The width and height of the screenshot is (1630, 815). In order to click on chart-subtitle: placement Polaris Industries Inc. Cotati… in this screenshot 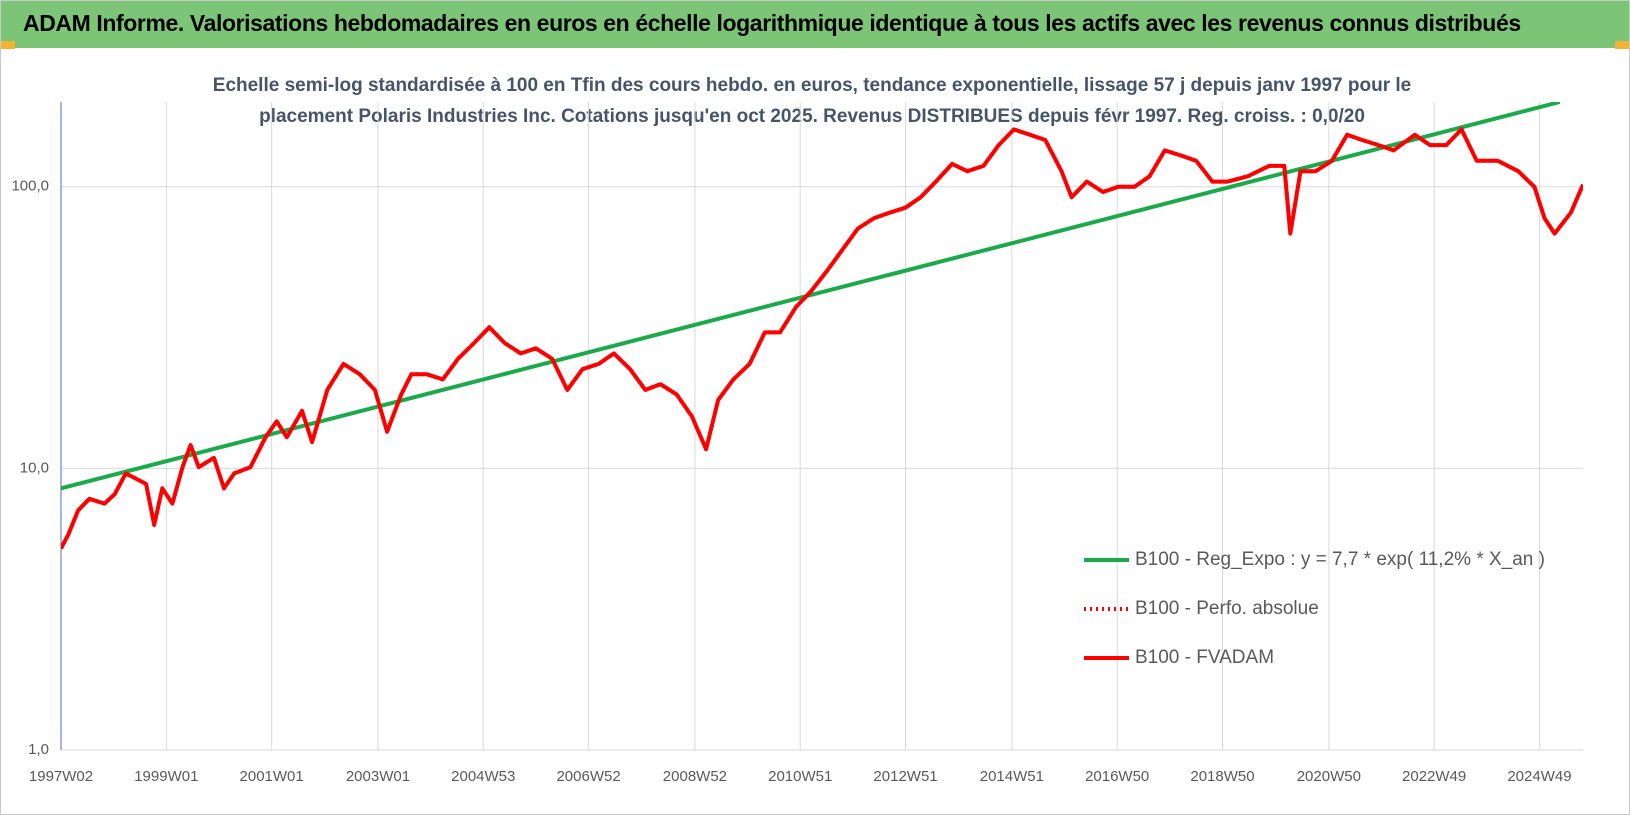, I will do `click(812, 116)`.